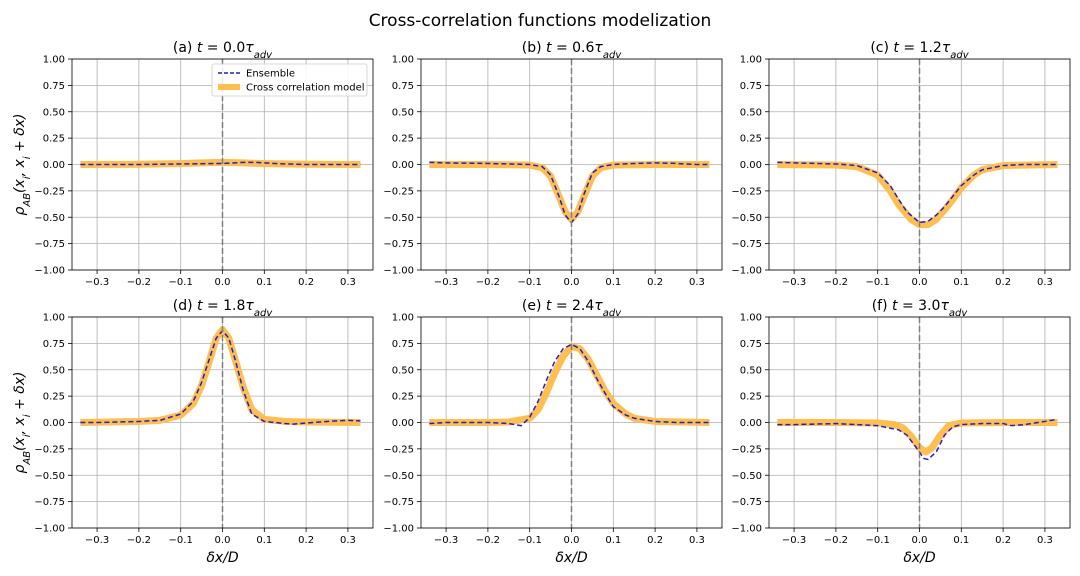 The image size is (1080, 576). Describe the element at coordinates (751, 318) in the screenshot. I see `ytick-label-f-8: 1.00` at that location.